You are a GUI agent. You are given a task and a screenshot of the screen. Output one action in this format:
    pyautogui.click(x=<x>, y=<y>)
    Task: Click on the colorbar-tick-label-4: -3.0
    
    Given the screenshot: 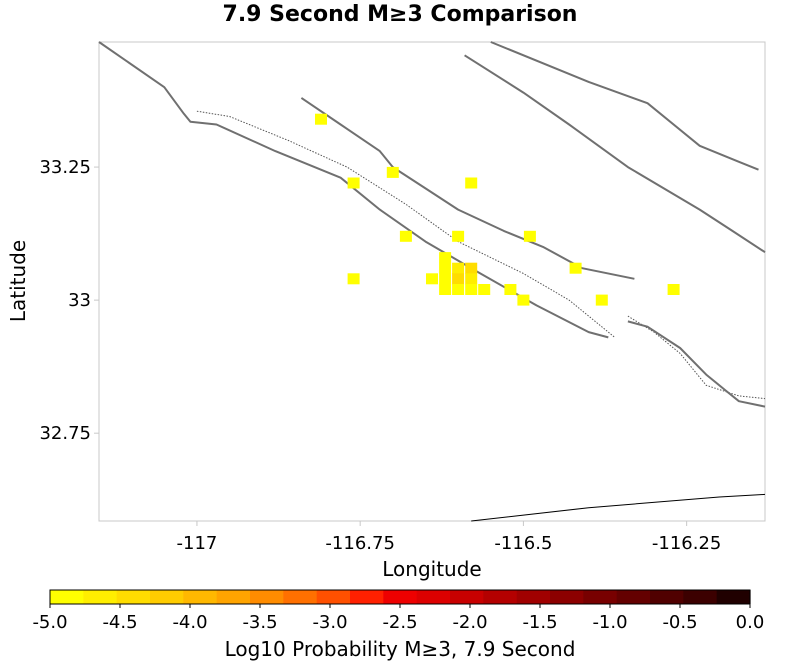 What is the action you would take?
    pyautogui.click(x=329, y=622)
    